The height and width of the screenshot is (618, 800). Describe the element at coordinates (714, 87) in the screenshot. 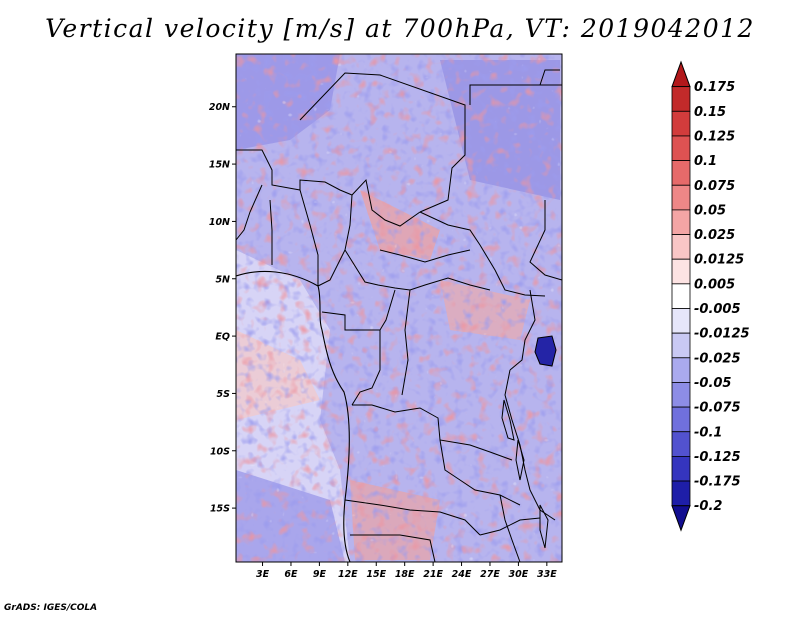

I see `colorbar-label: 0.175` at that location.